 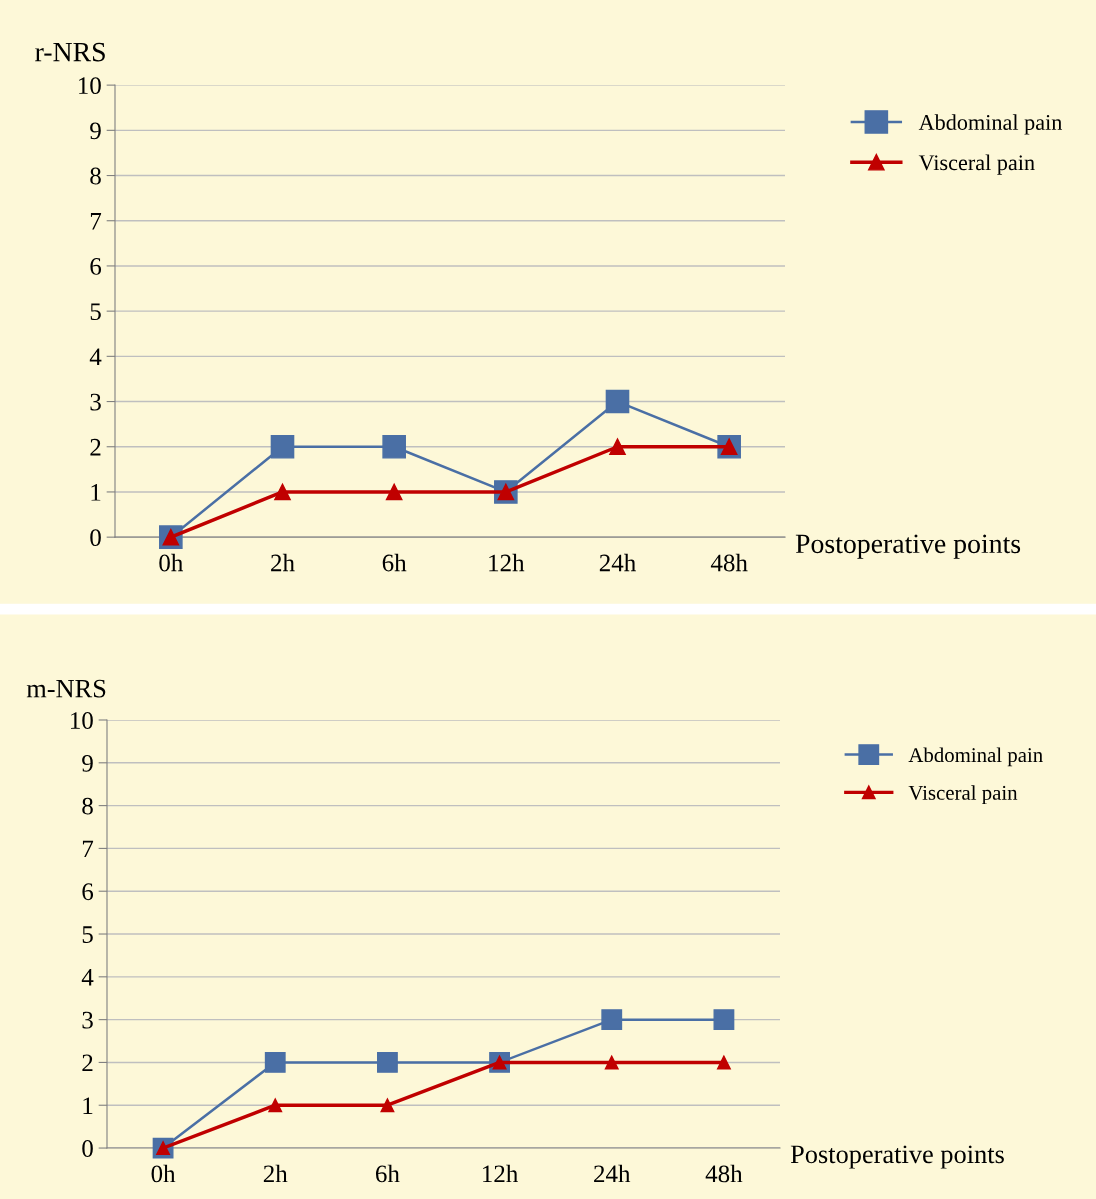 I want to click on y-axis-title: r-NRS, so click(x=70, y=52).